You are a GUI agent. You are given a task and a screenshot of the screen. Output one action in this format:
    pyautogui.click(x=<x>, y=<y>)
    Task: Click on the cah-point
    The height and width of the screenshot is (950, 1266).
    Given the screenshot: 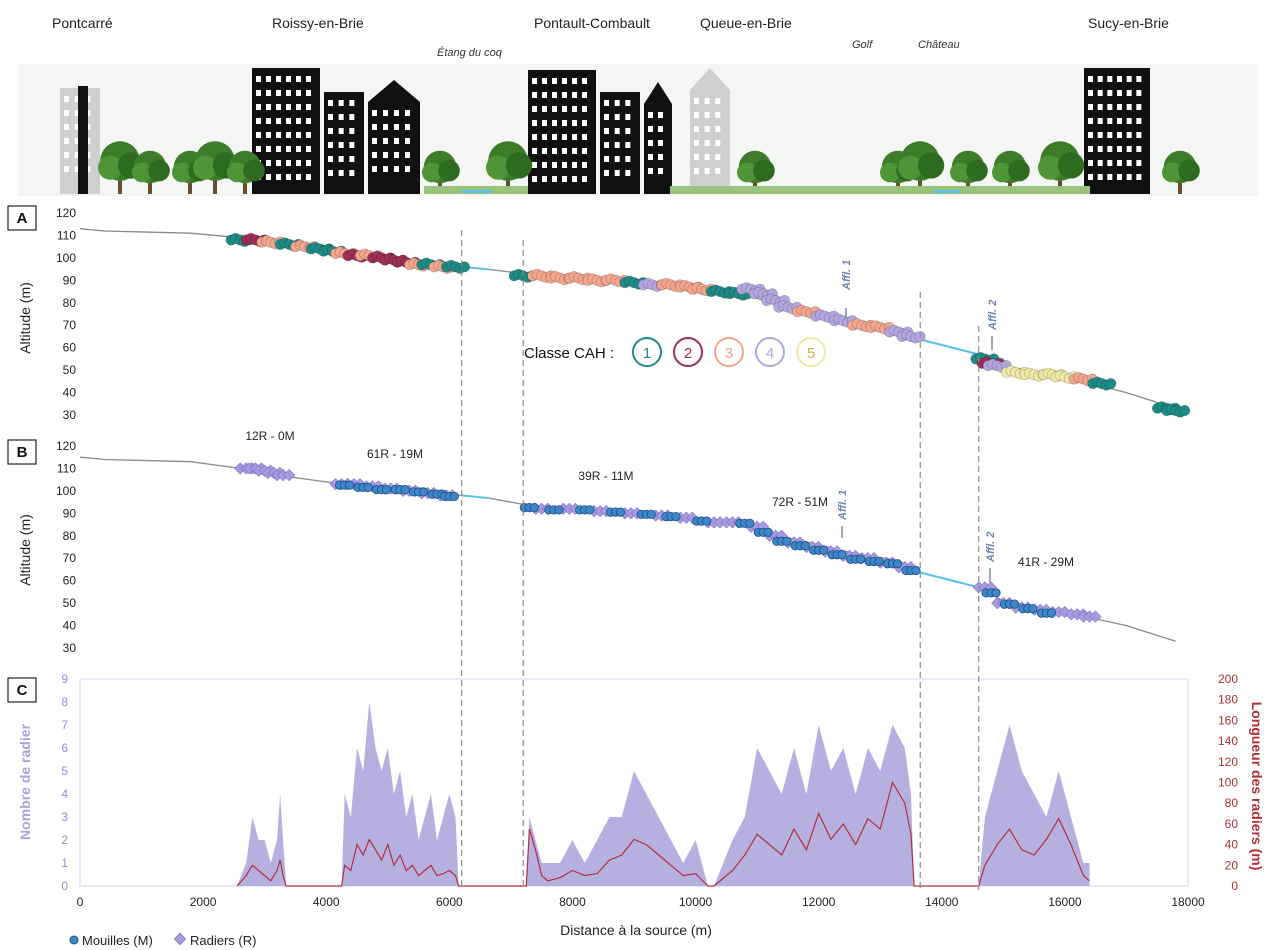 What is the action you would take?
    pyautogui.click(x=1111, y=384)
    